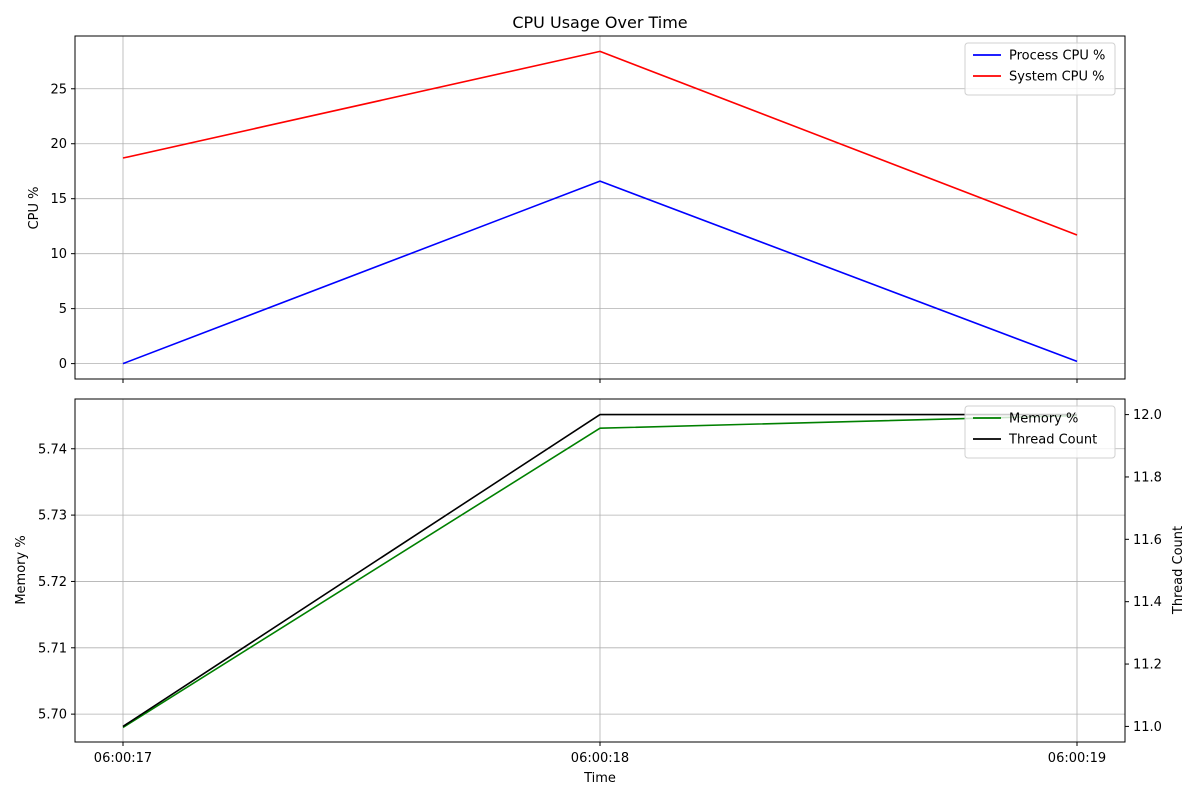  What do you see at coordinates (600, 758) in the screenshot?
I see `x-tick-label: 06:00:18` at bounding box center [600, 758].